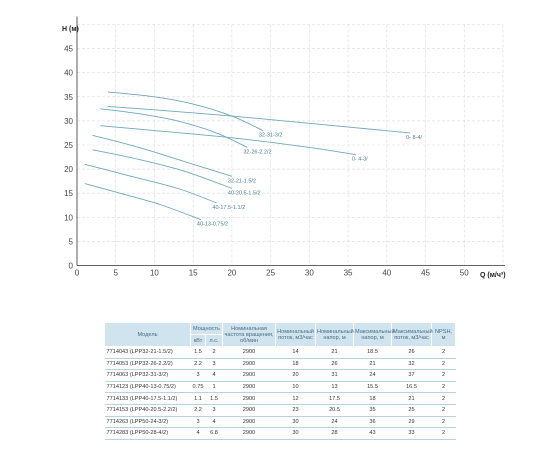 The width and height of the screenshot is (560, 460). I want to click on cell-qmax: 16.5, so click(411, 387).